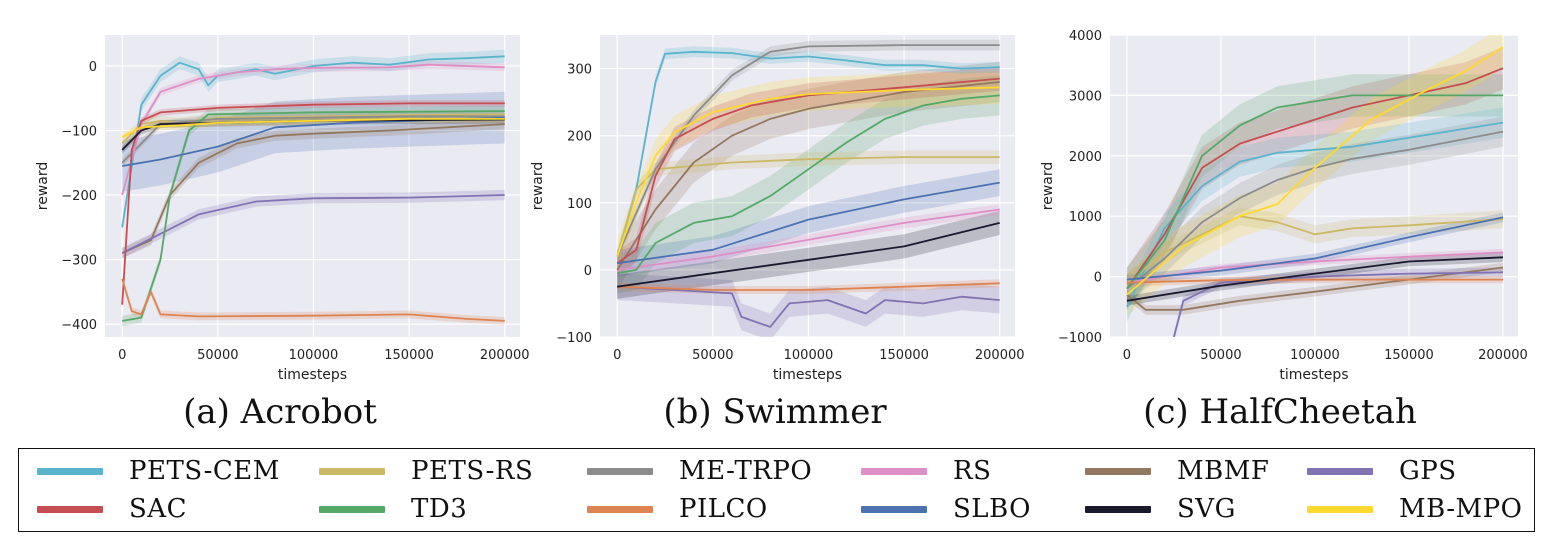  I want to click on series-band-mb-mpo, so click(1314, 175).